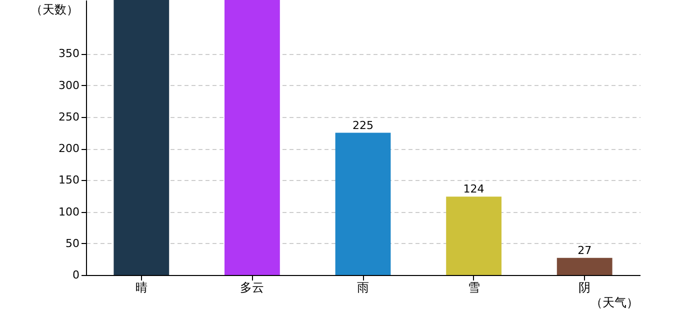 Image resolution: width=680 pixels, height=320 pixels. What do you see at coordinates (614, 303) in the screenshot?
I see `x-axis-title: （天气）` at bounding box center [614, 303].